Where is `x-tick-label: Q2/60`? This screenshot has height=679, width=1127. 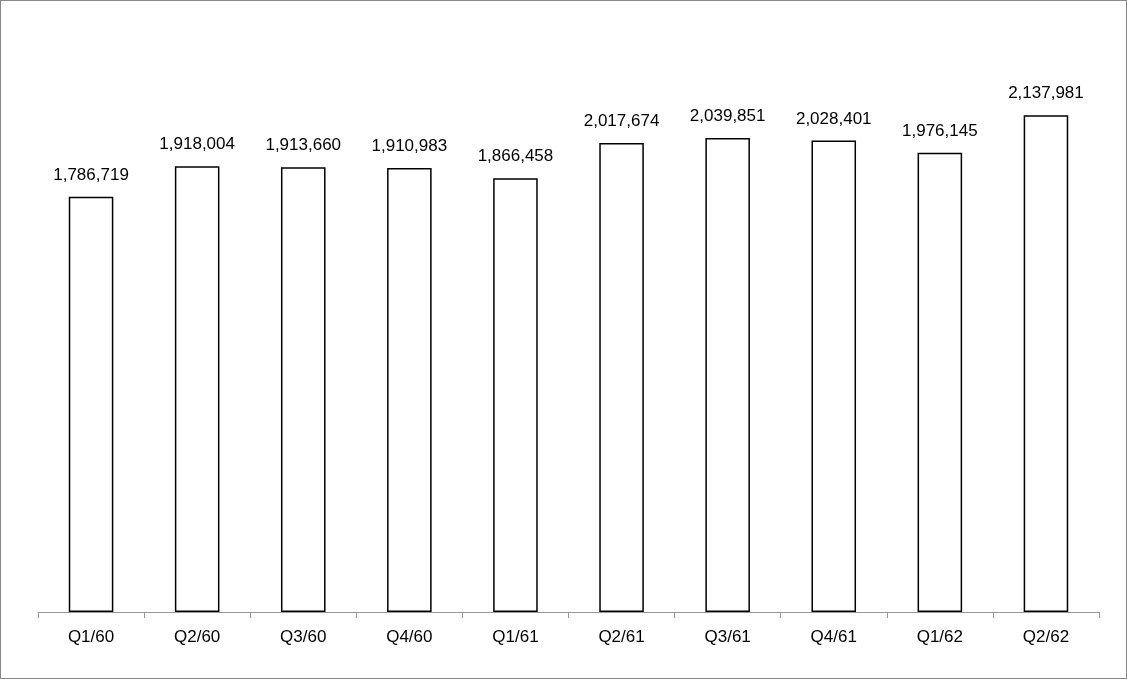
x-tick-label: Q2/60 is located at coordinates (197, 636).